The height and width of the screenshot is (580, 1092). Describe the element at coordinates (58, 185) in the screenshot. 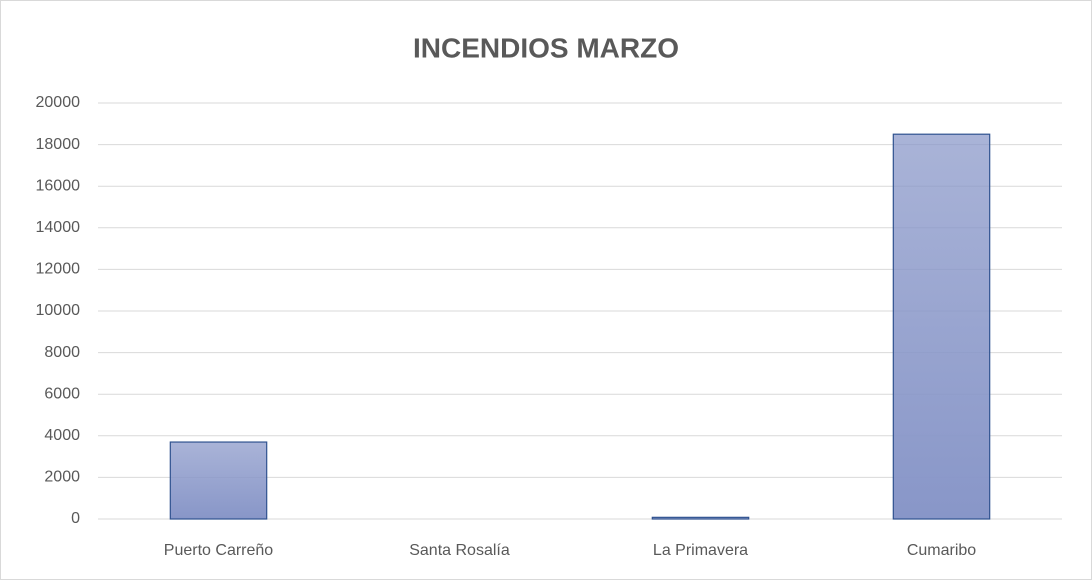

I see `y-tick-label: 16000` at that location.